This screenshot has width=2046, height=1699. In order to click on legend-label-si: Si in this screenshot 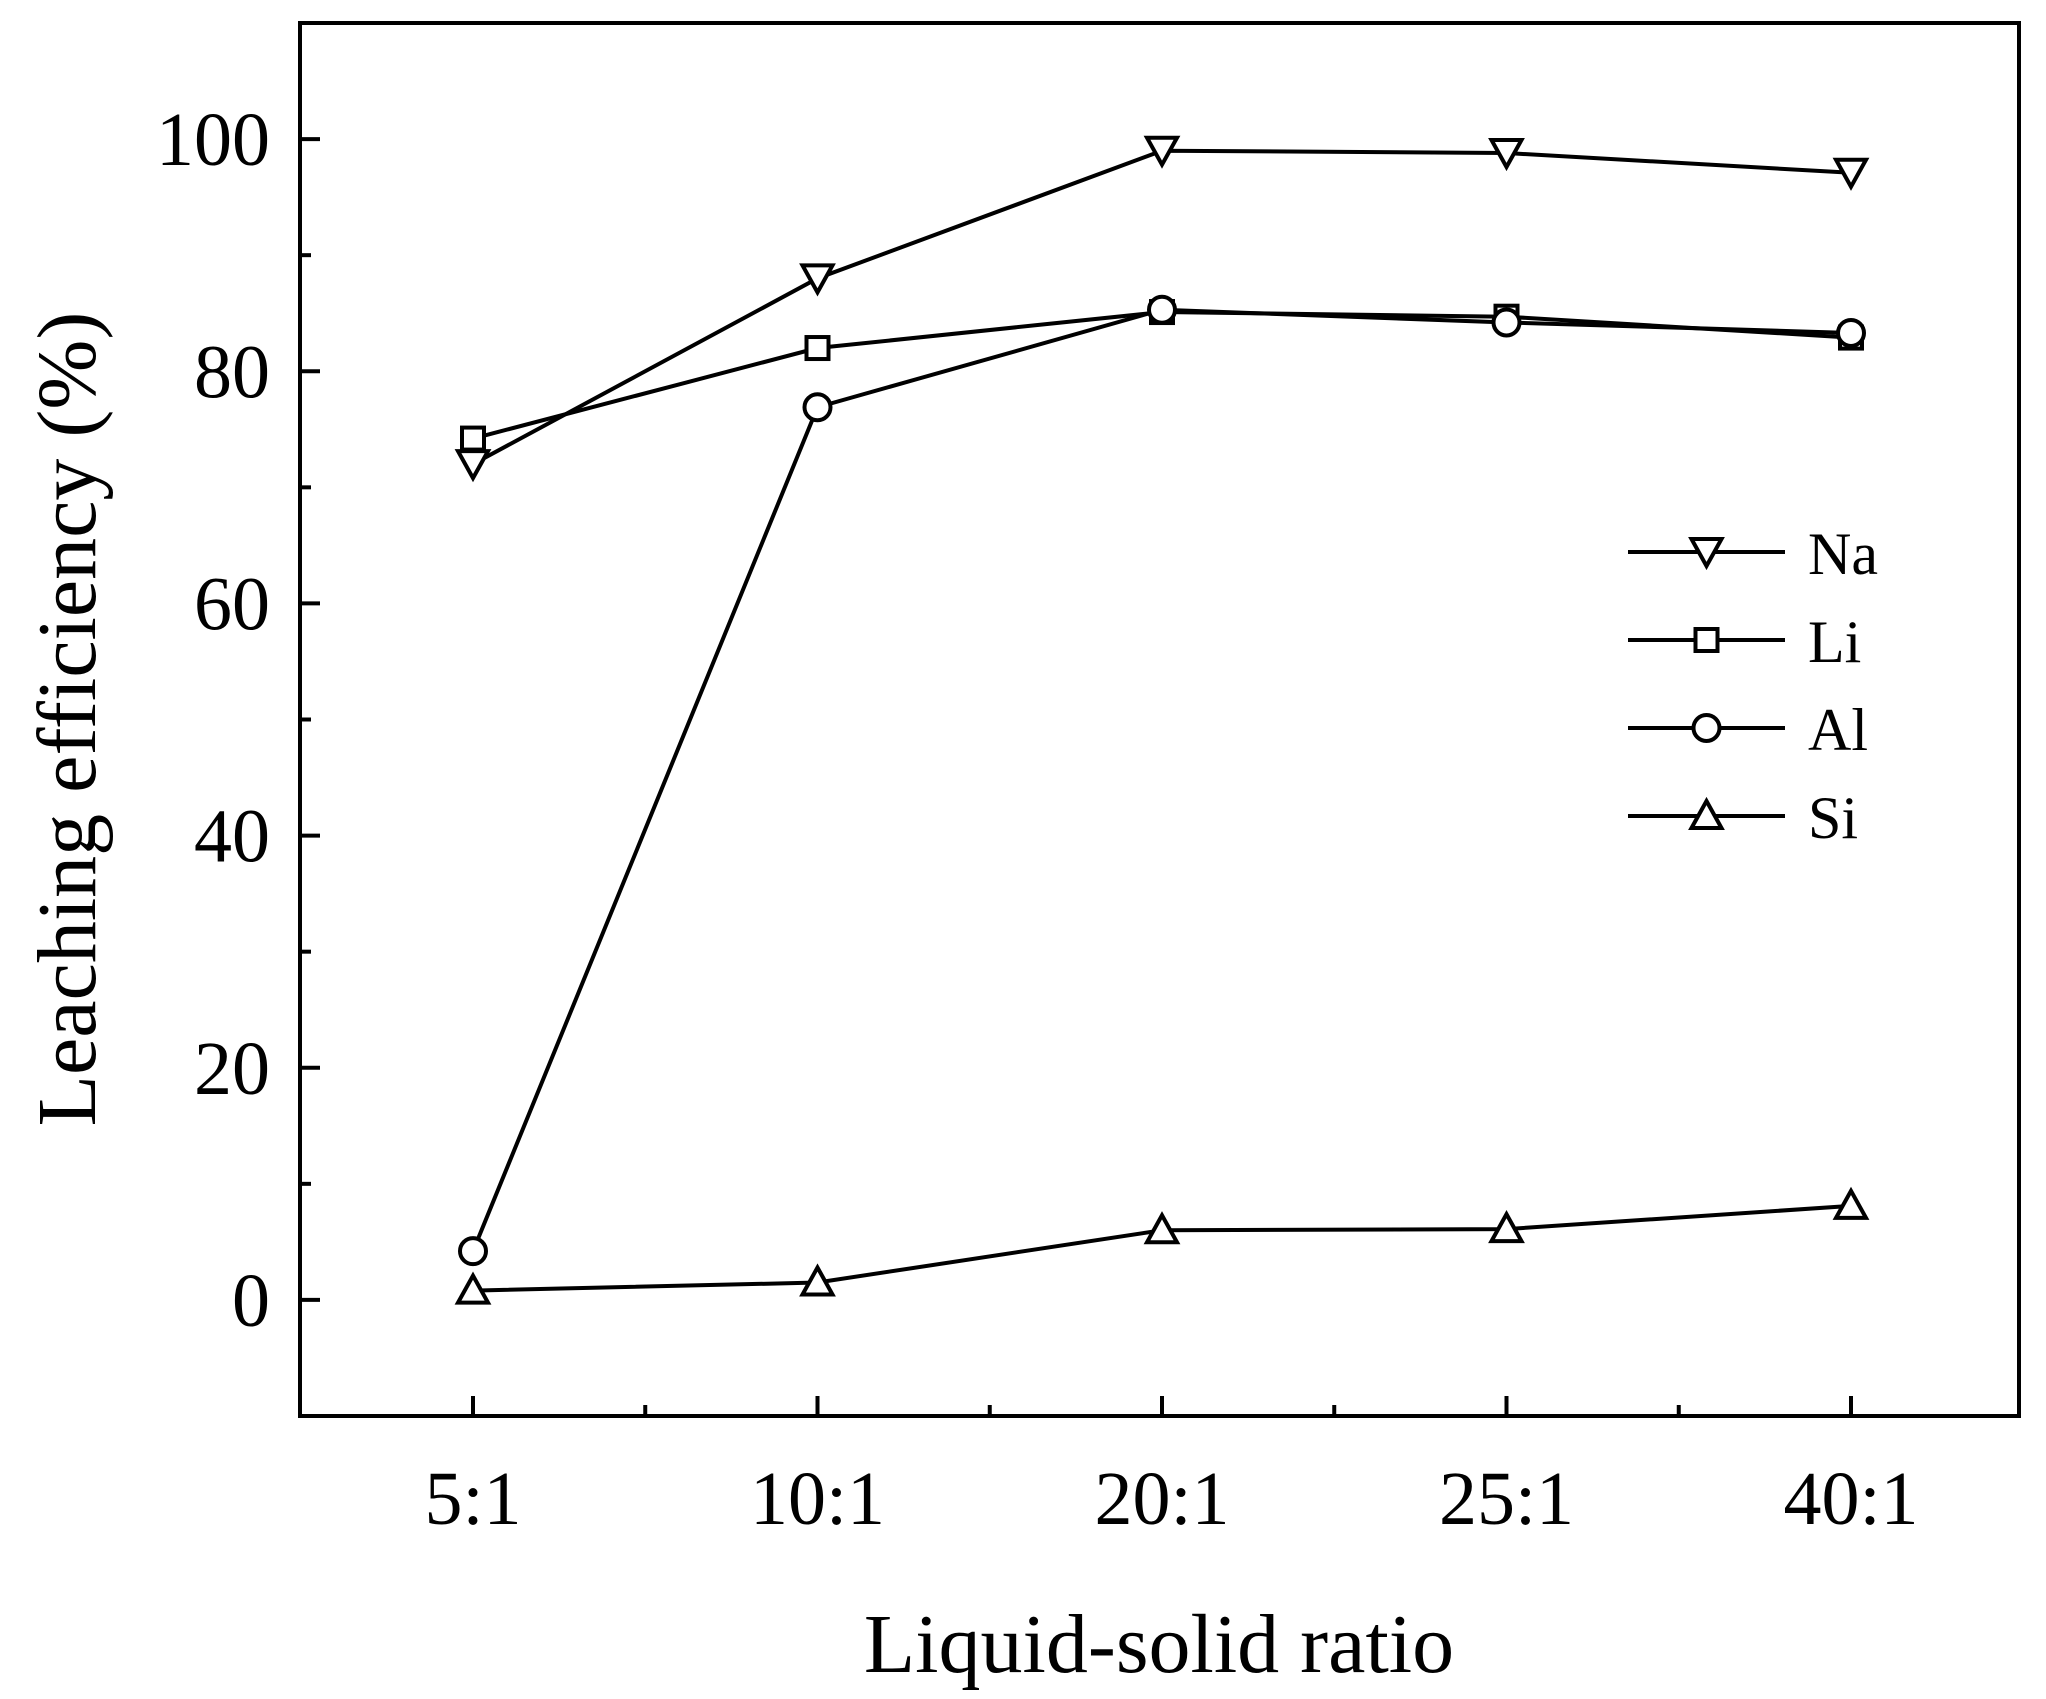, I will do `click(1833, 818)`.